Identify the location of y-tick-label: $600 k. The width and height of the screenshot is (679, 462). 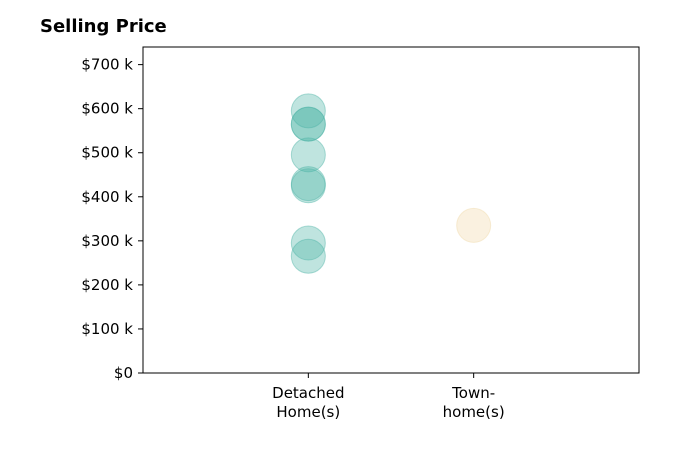
(107, 109).